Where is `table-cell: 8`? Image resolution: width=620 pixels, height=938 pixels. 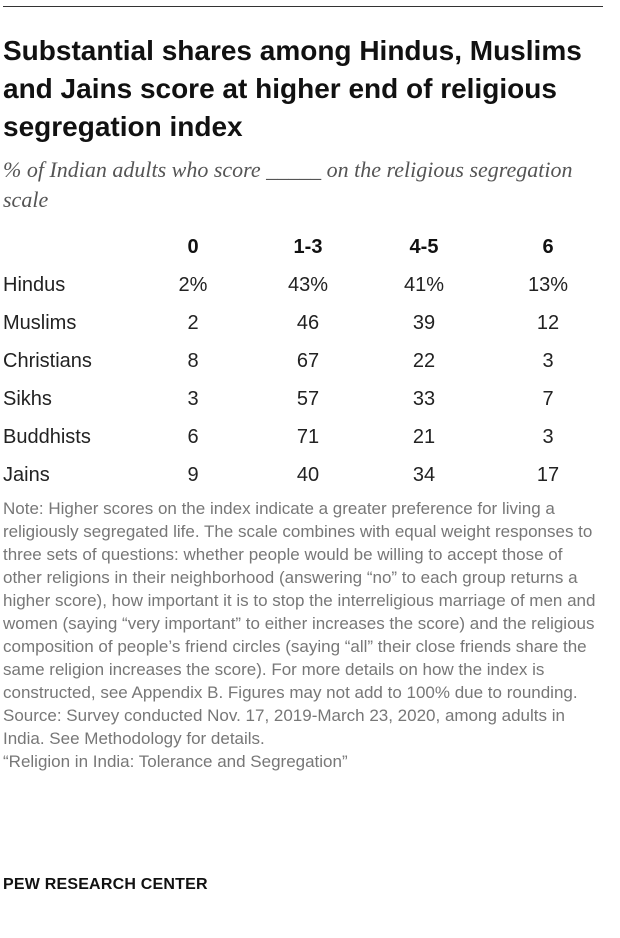
table-cell: 8 is located at coordinates (193, 361).